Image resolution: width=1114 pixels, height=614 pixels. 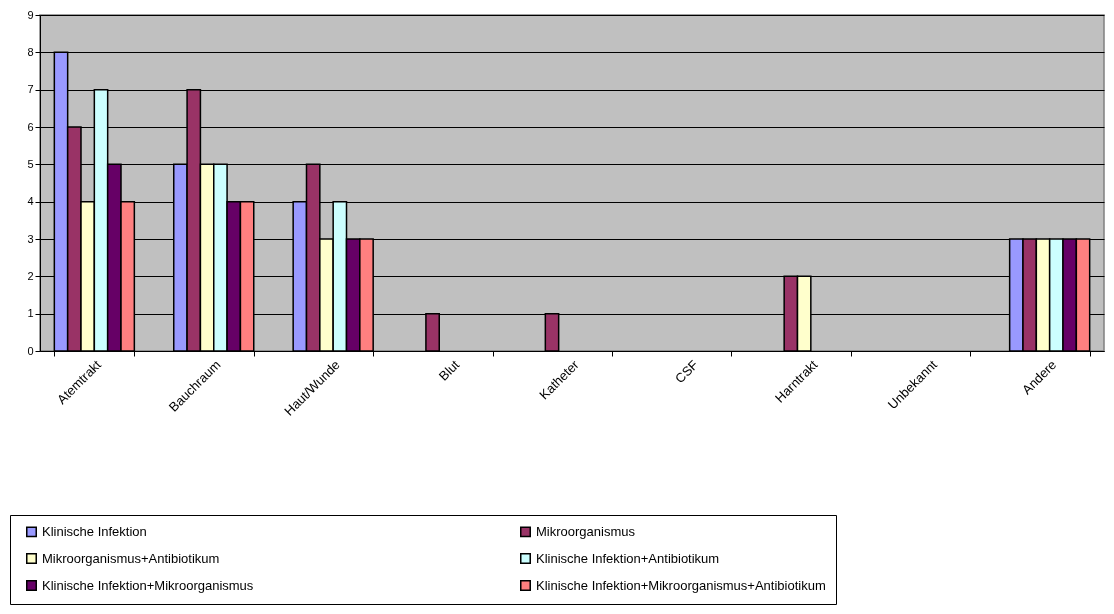 I want to click on y-tick-label: 3, so click(x=30, y=238).